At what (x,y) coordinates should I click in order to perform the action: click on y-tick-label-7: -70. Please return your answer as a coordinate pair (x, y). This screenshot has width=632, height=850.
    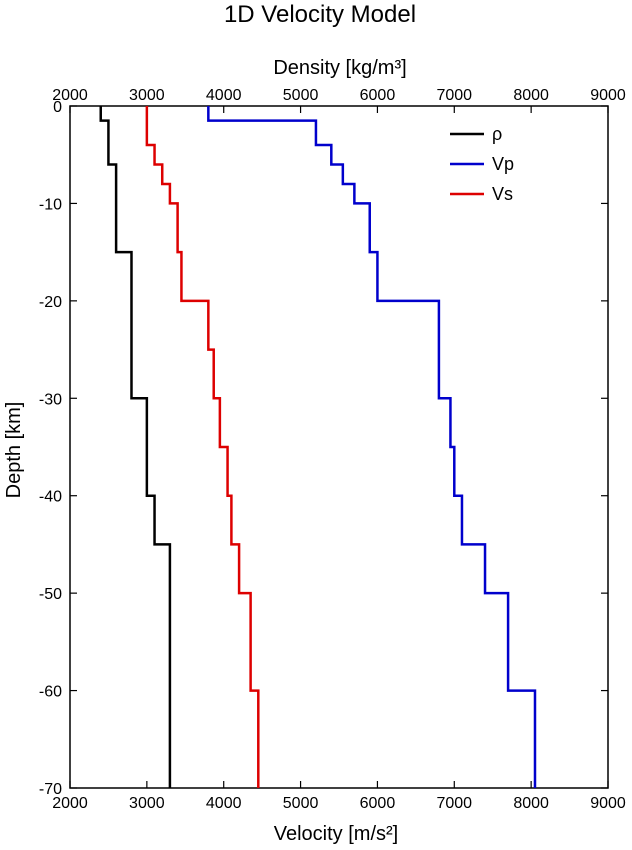
    Looking at the image, I should click on (50, 789).